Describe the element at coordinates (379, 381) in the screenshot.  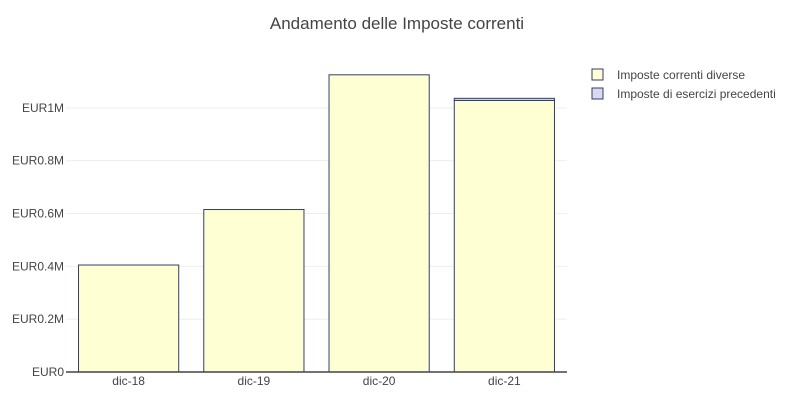
I see `x-tick-label: dic-20` at that location.